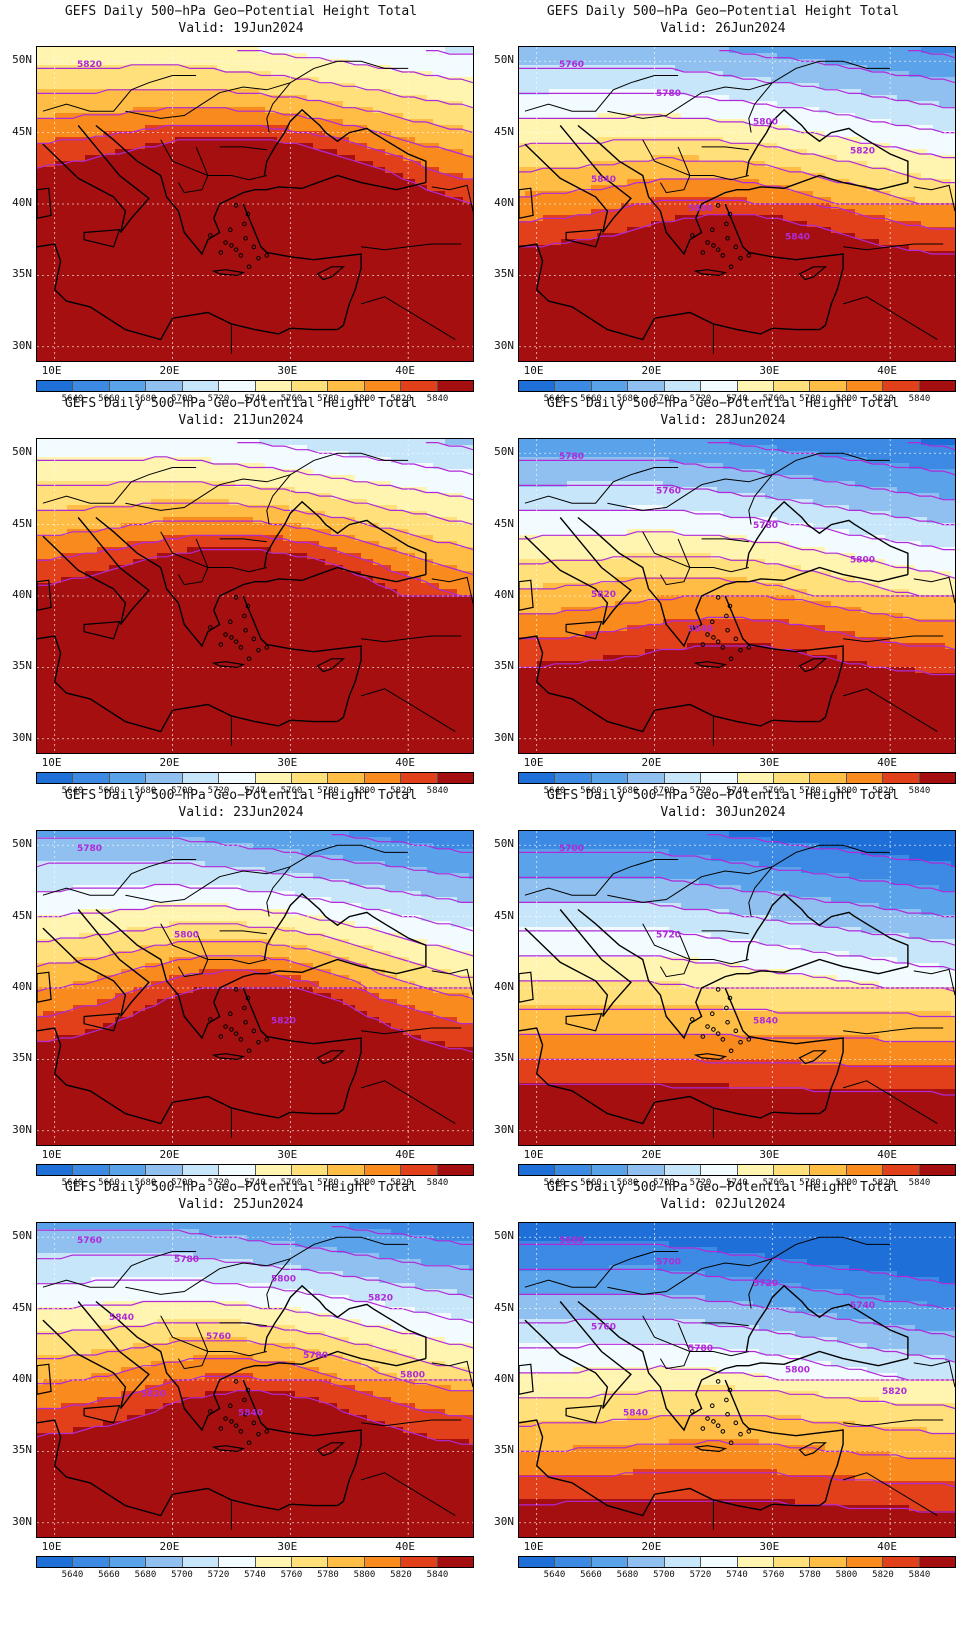 The width and height of the screenshot is (964, 1640). Describe the element at coordinates (273, 386) in the screenshot. I see `colorbar-swatch` at that location.